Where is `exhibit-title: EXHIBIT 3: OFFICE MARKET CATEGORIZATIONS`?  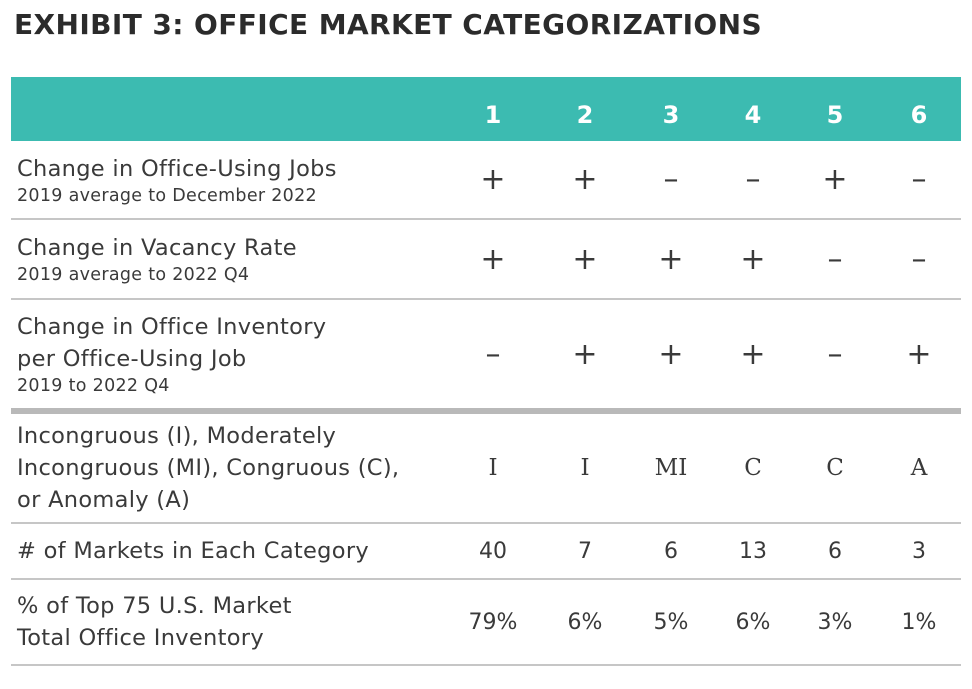
exhibit-title: EXHIBIT 3: OFFICE MARKET CATEGORIZATIONS is located at coordinates (388, 24).